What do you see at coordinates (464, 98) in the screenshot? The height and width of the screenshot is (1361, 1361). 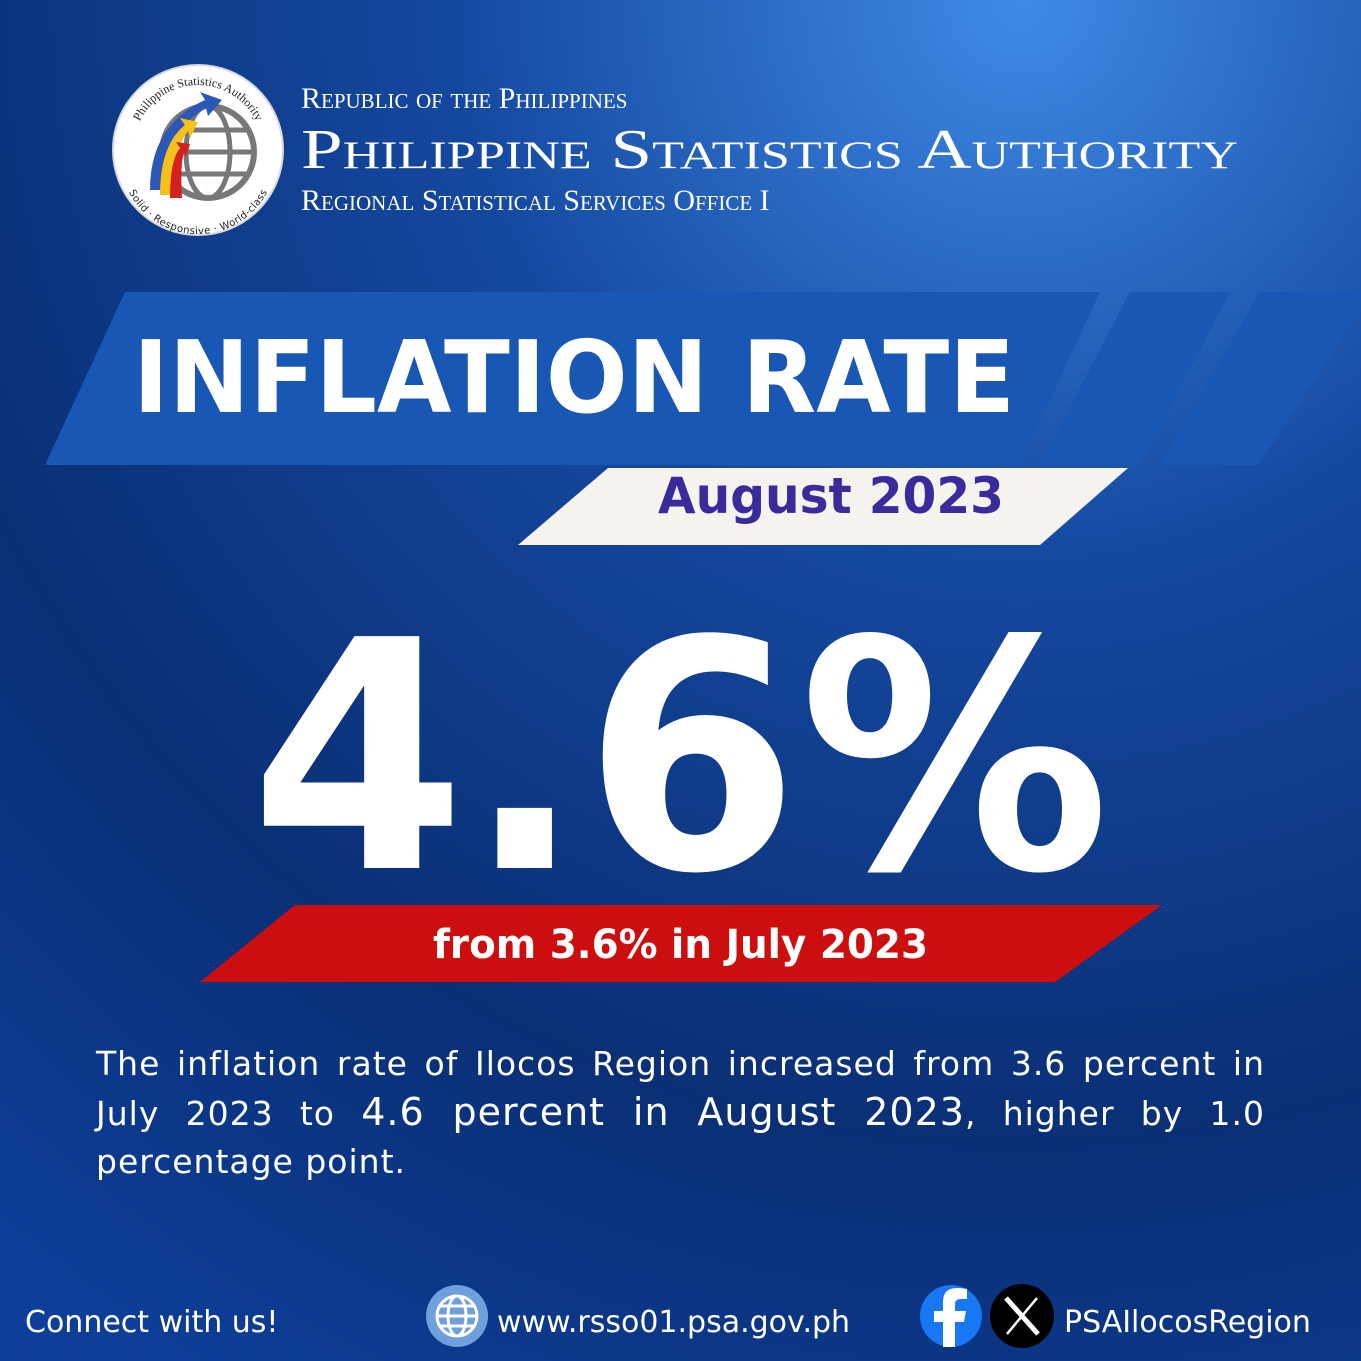 I see `header-line: Republic of the Philippines` at bounding box center [464, 98].